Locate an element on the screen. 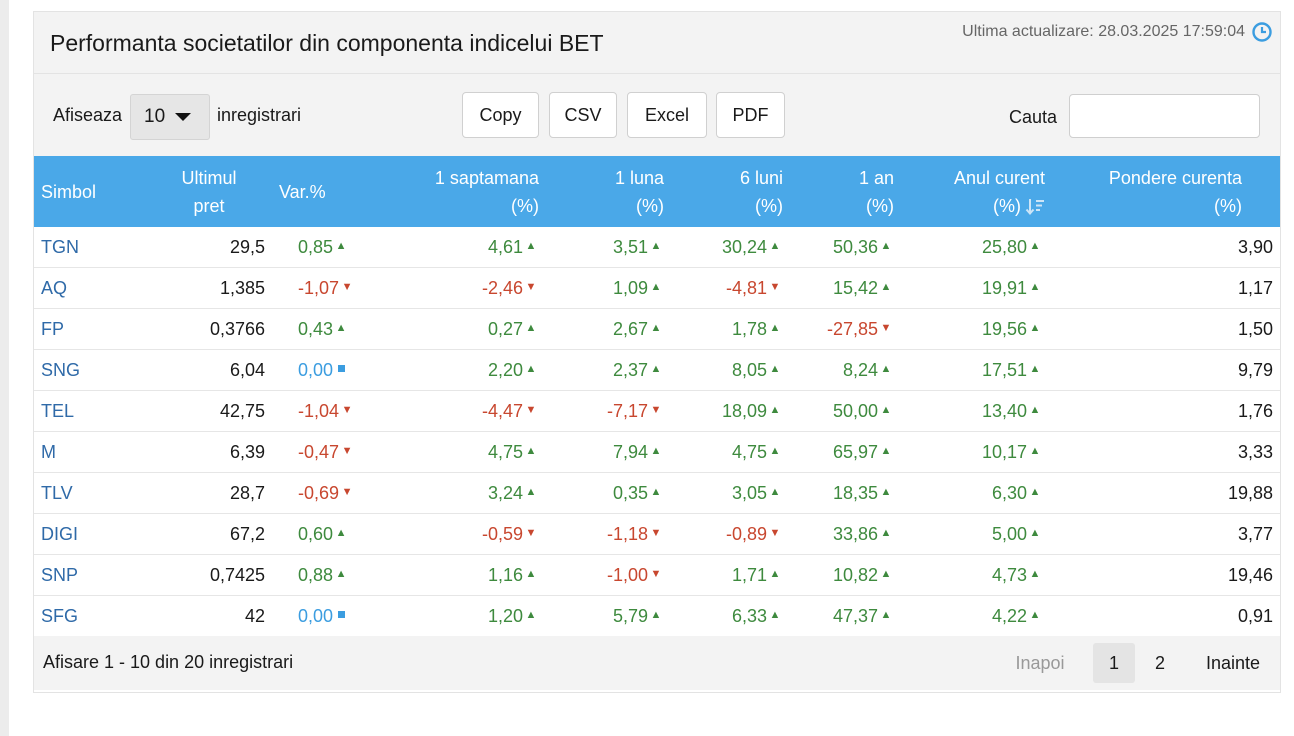 Image resolution: width=1294 pixels, height=736 pixels. page-length-value: 10 is located at coordinates (155, 116).